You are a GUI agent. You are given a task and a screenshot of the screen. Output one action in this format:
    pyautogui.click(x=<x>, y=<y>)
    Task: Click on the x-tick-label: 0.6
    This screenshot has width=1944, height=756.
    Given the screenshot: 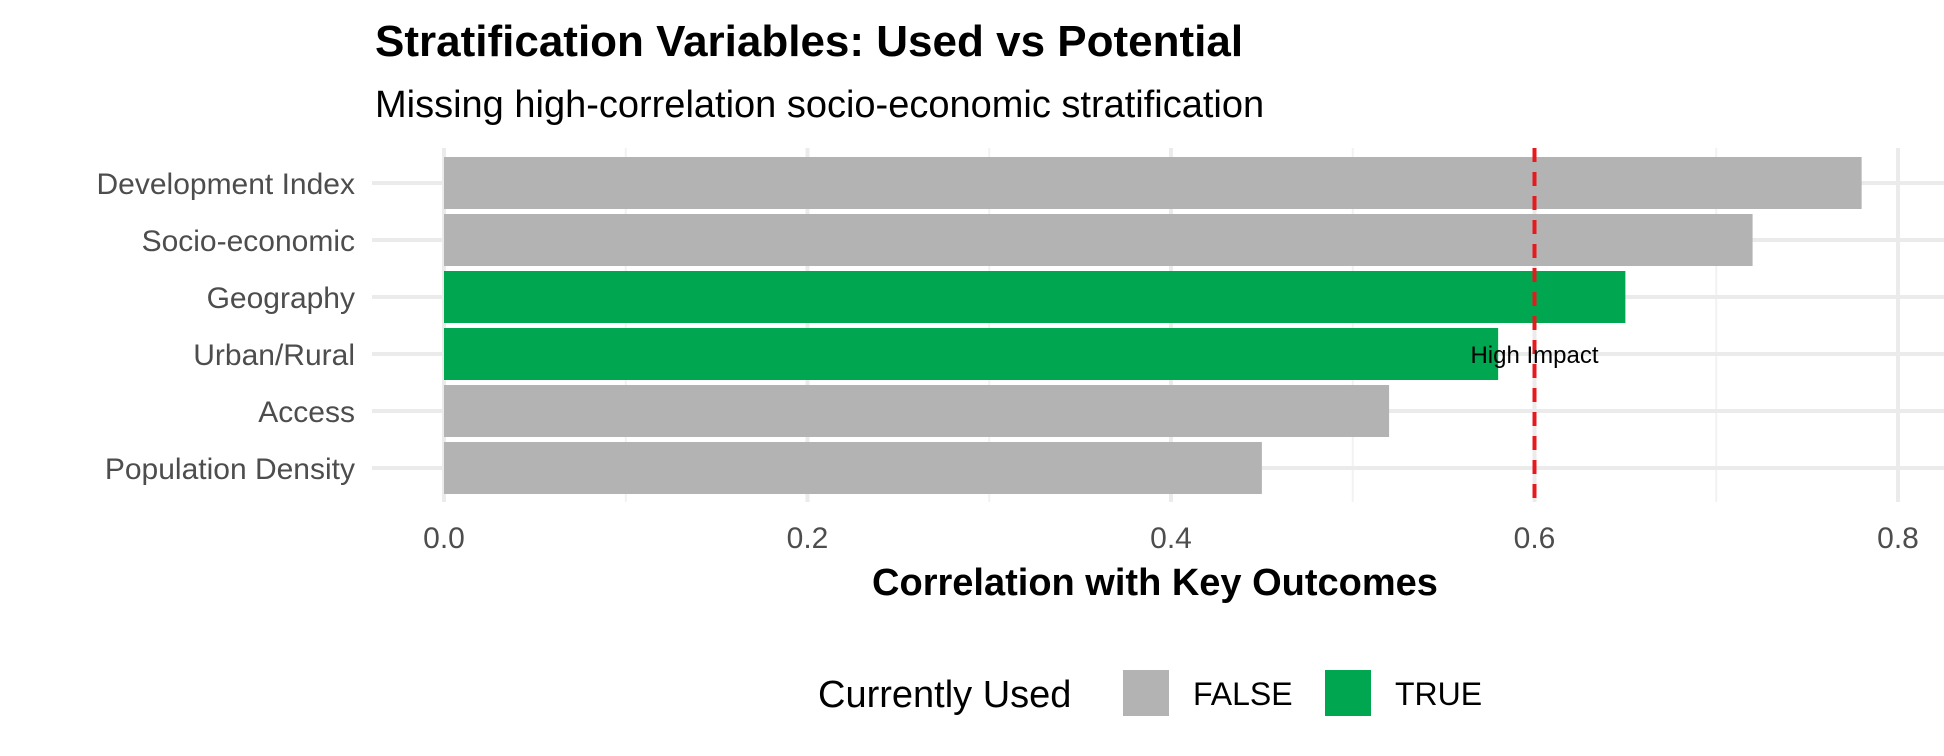 What is the action you would take?
    pyautogui.click(x=1535, y=538)
    